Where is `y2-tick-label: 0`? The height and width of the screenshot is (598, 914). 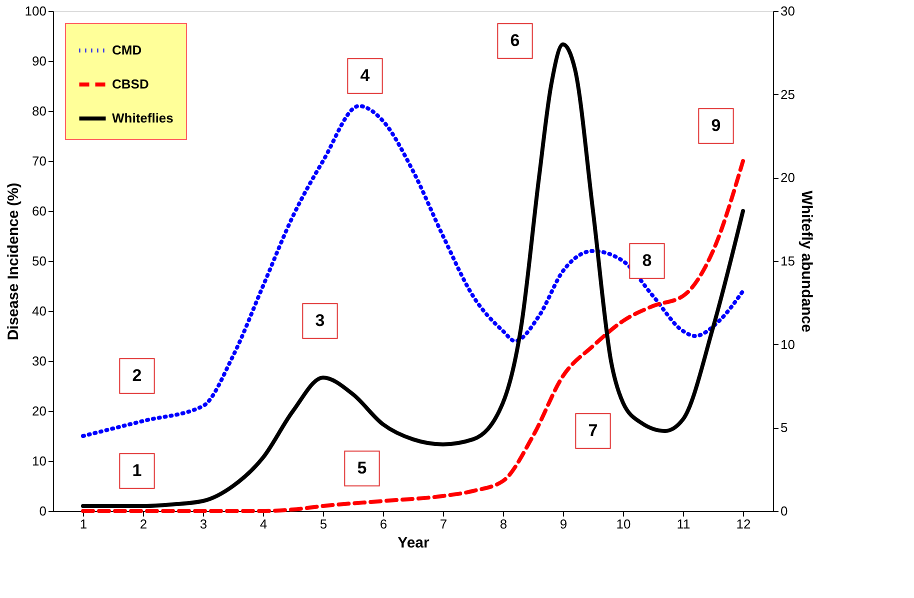
y2-tick-label: 0 is located at coordinates (784, 511).